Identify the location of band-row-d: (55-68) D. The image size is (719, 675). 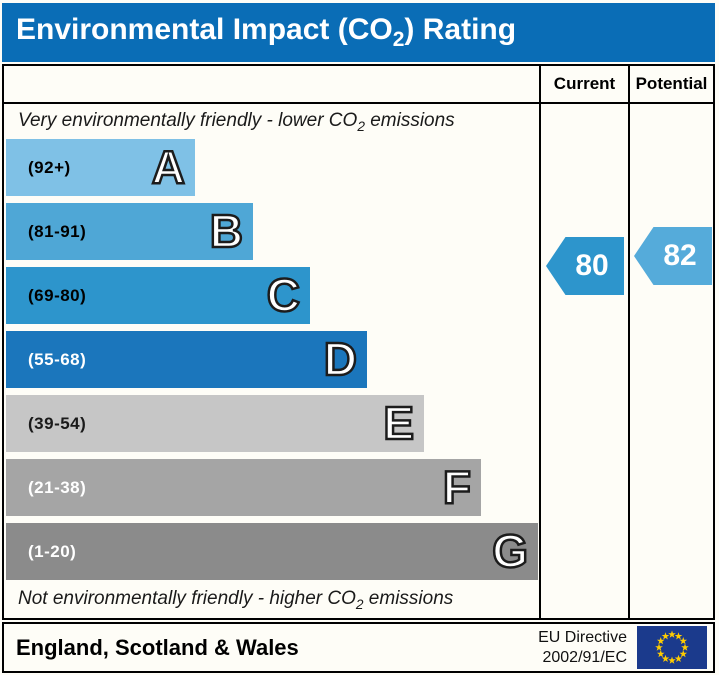
(186, 359).